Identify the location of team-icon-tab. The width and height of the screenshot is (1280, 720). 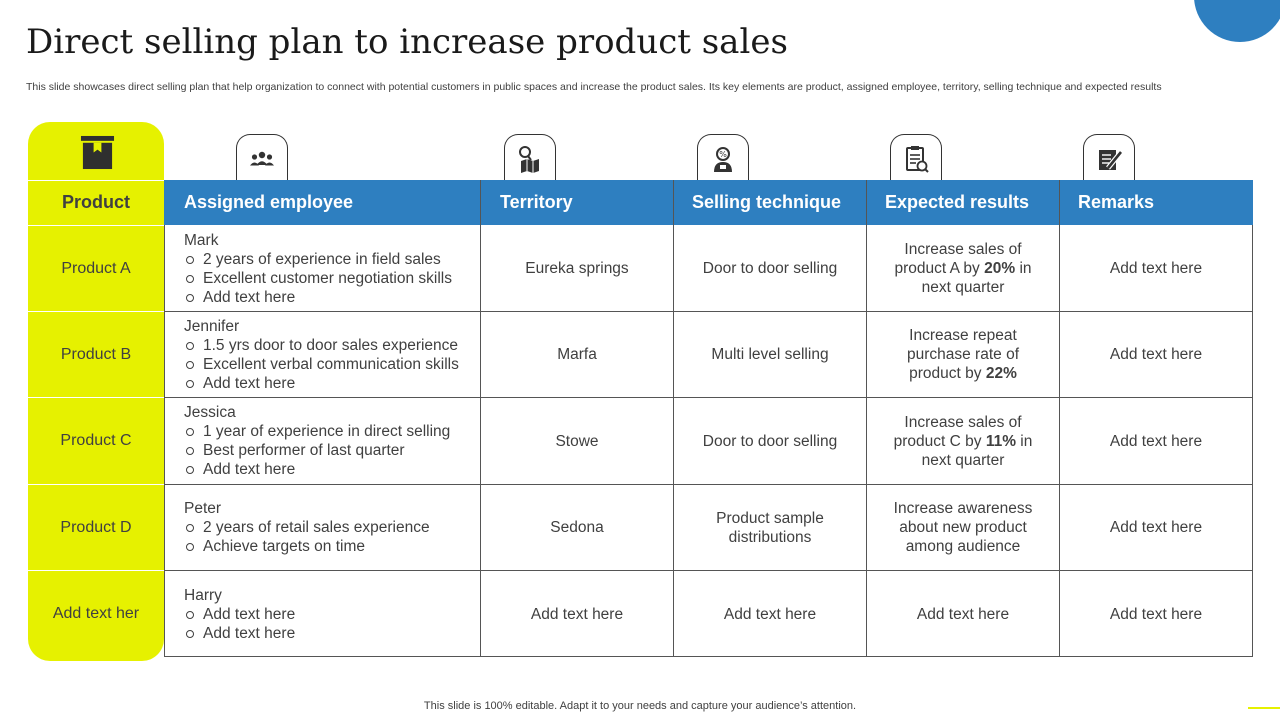
(262, 157).